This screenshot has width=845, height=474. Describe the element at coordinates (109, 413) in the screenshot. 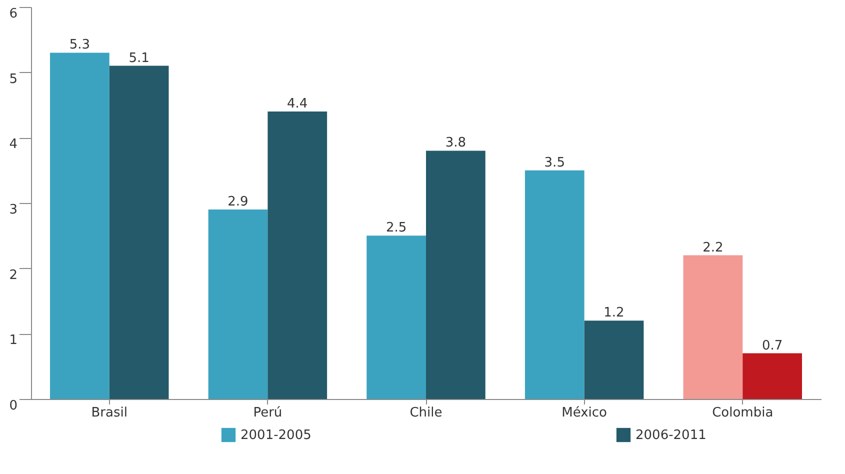

I see `x-tick-label: Brasil` at that location.